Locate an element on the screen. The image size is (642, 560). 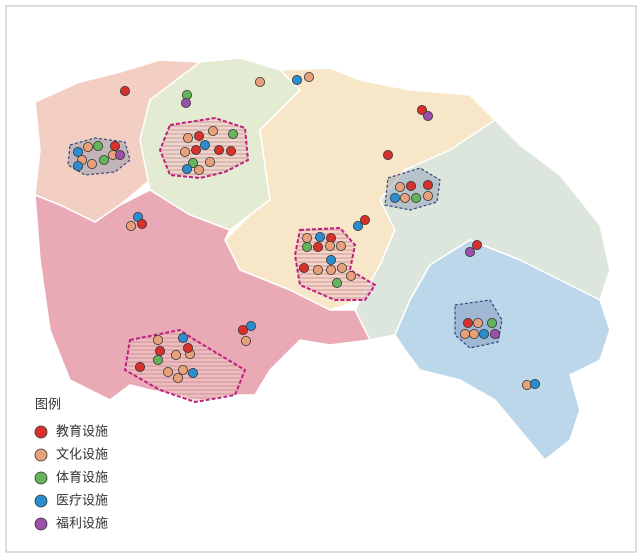
legend-label: 医疗设施 is located at coordinates (82, 501).